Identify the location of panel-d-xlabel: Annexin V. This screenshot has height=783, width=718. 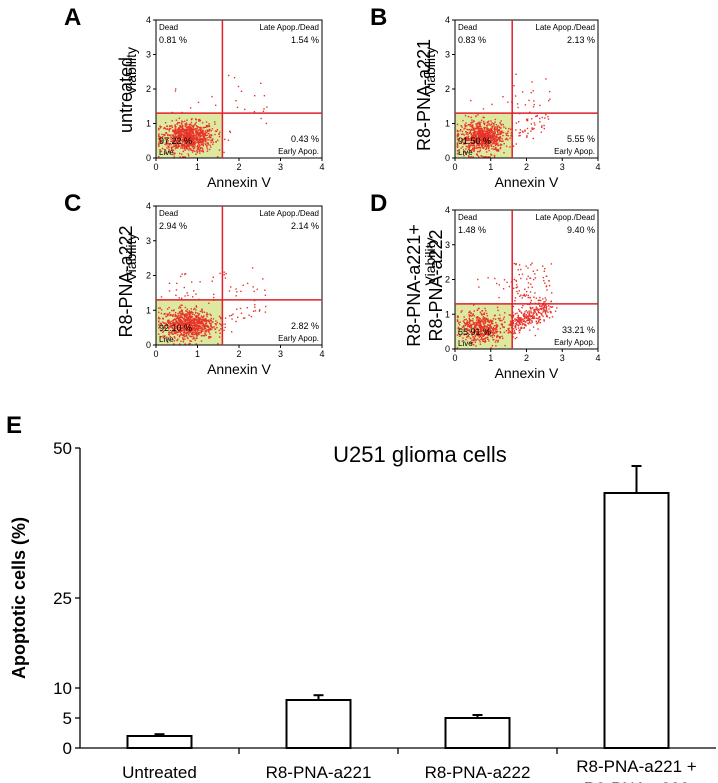
(527, 373).